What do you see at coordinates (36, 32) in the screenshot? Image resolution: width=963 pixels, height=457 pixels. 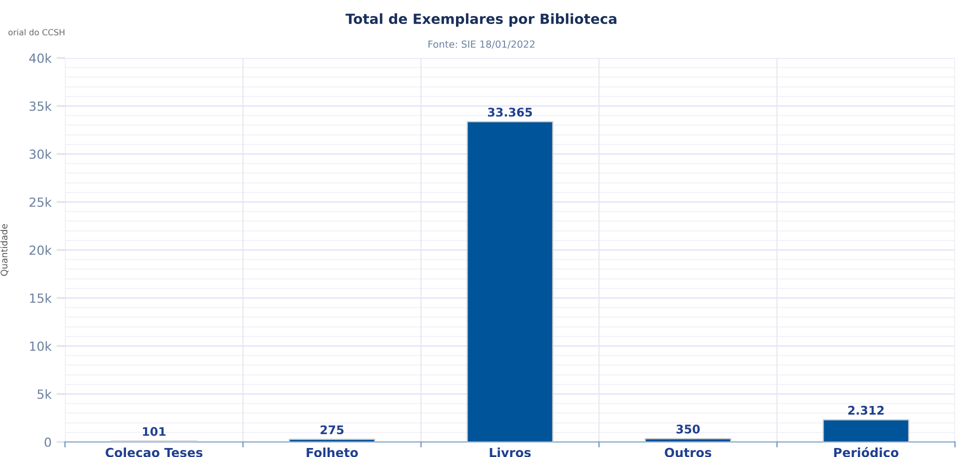 I see `text: orial do CCSH` at bounding box center [36, 32].